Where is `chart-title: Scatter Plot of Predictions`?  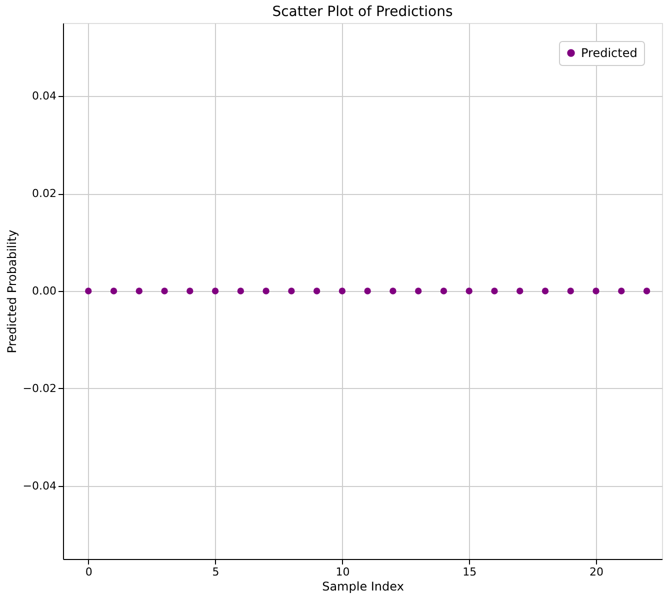
chart-title: Scatter Plot of Predictions is located at coordinates (362, 12).